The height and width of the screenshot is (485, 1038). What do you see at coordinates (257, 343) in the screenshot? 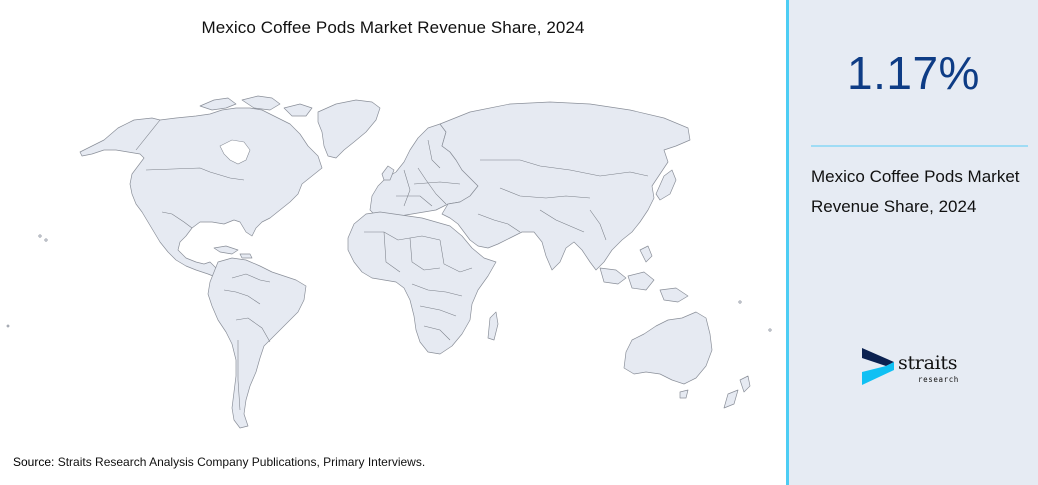
I see `south-america` at bounding box center [257, 343].